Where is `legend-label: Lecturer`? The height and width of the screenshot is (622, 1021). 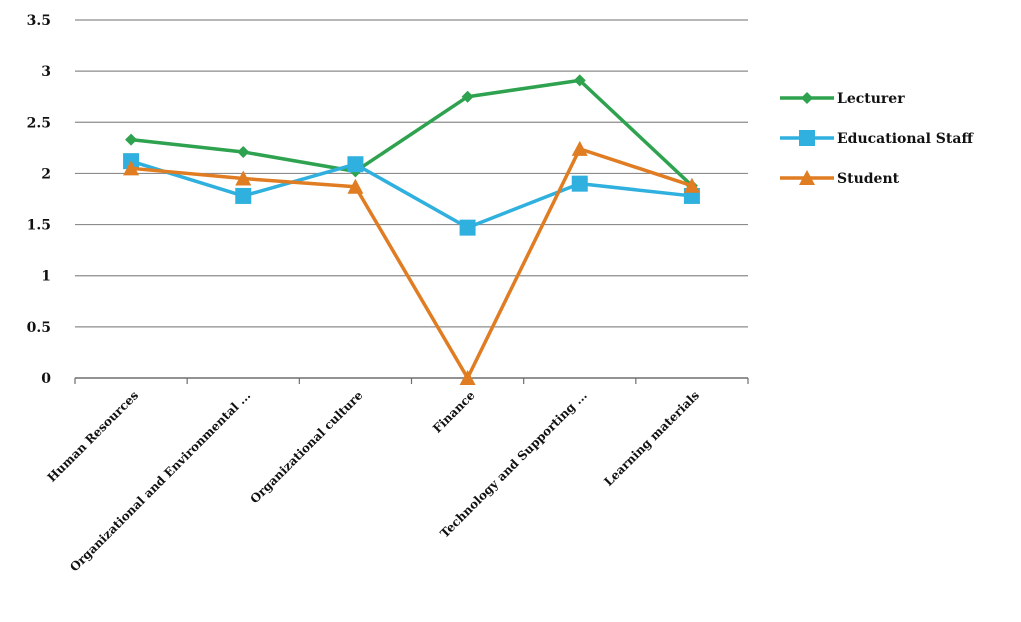 legend-label: Lecturer is located at coordinates (871, 99).